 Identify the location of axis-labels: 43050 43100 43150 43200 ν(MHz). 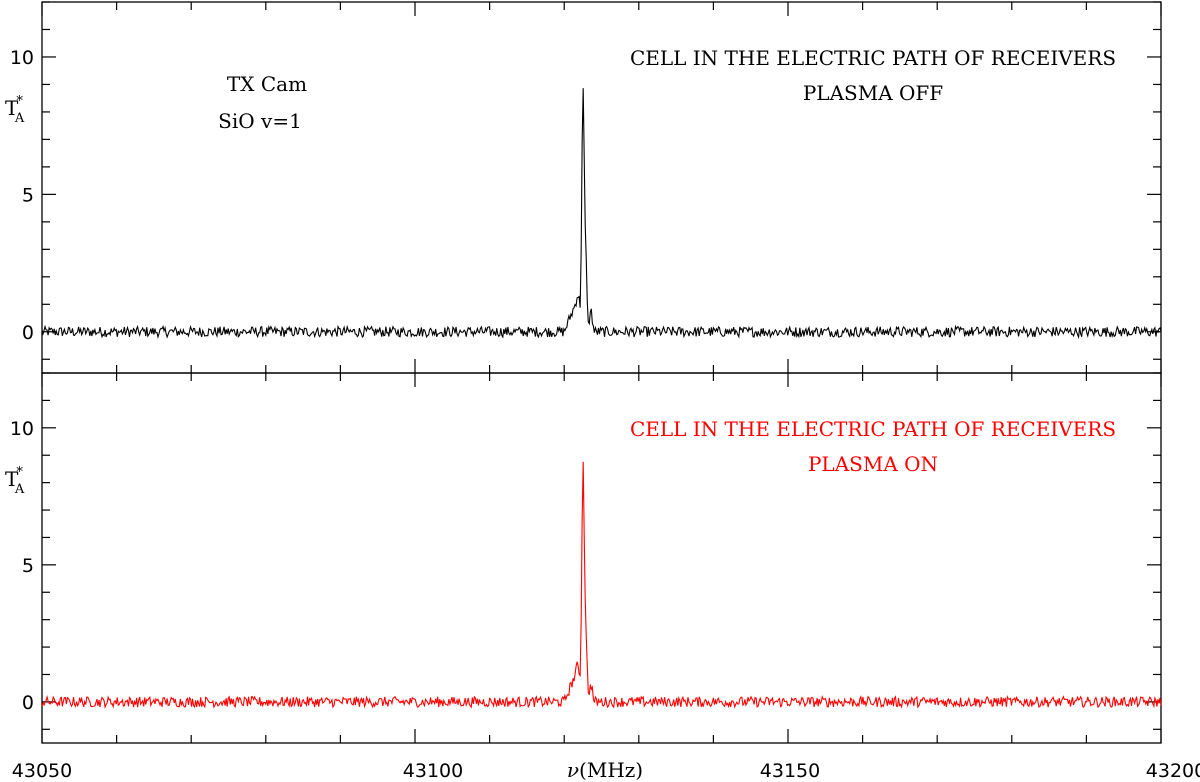
(606, 770).